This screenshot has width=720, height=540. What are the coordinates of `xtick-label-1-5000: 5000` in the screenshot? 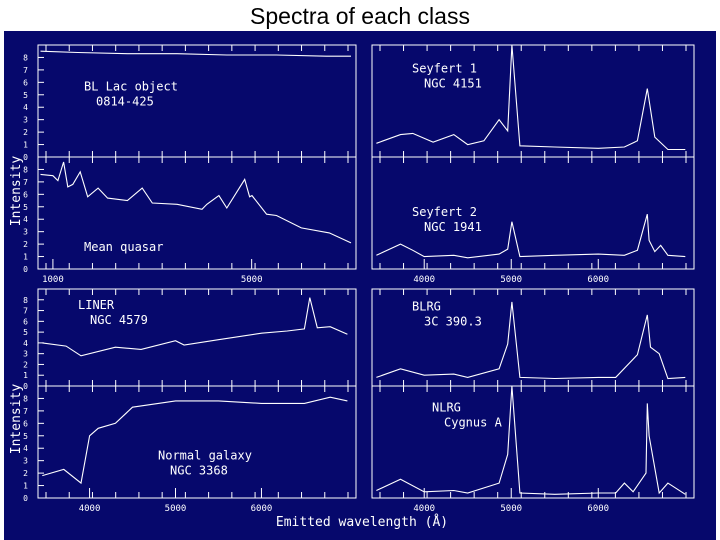 It's located at (252, 280).